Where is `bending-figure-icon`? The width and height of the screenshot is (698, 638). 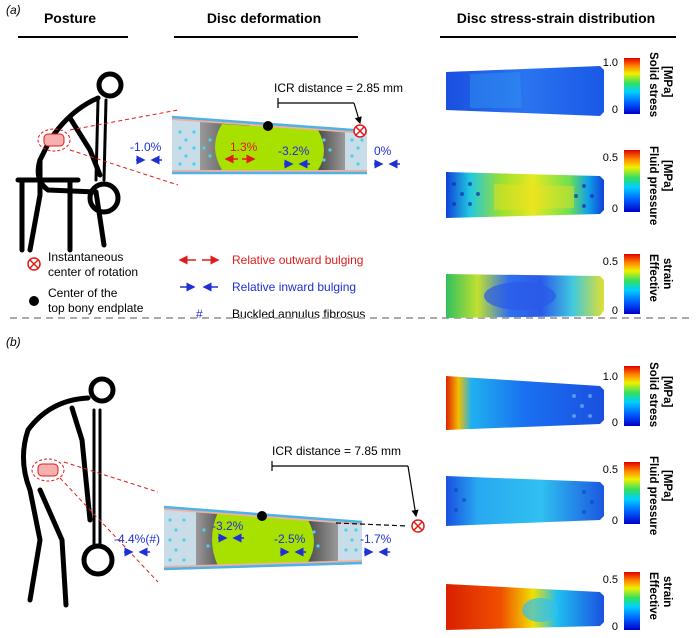 bending-figure-icon is located at coordinates (68, 492).